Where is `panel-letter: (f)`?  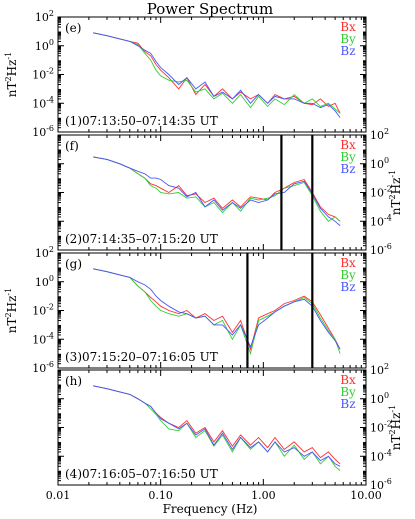 panel-letter: (f) is located at coordinates (72, 146).